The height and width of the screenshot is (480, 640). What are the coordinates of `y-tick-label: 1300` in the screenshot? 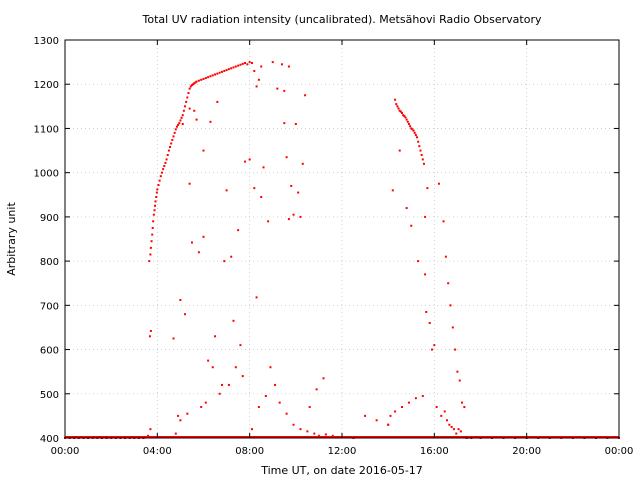 It's located at (46, 41).